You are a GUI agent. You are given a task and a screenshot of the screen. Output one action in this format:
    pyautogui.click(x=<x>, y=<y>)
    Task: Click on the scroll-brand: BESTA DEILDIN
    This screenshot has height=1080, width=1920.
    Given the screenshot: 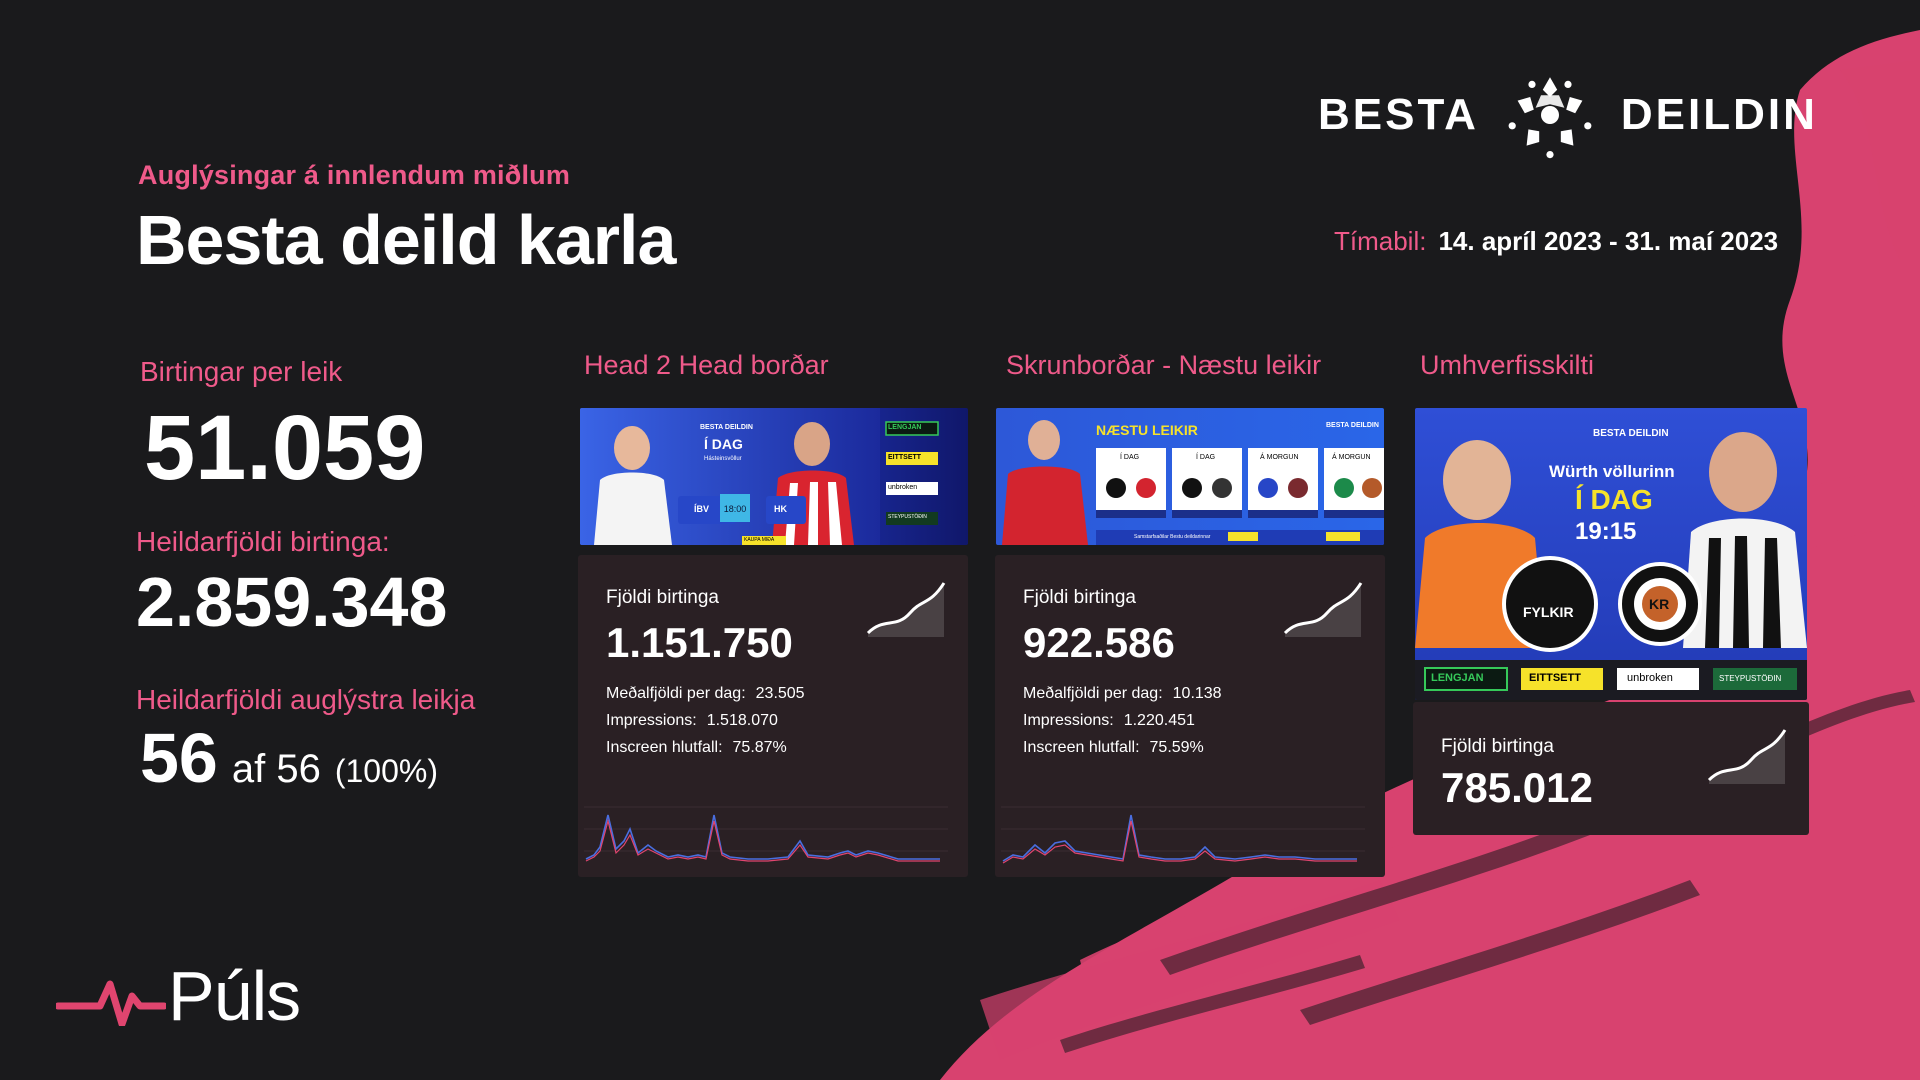 What is the action you would take?
    pyautogui.click(x=1352, y=425)
    